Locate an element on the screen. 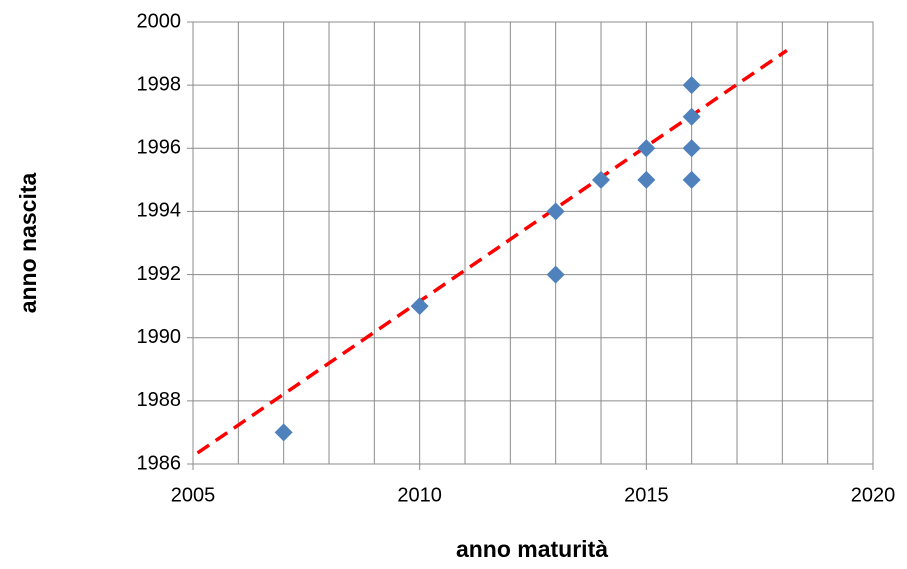 The width and height of the screenshot is (907, 569). x-axis-label: anno maturità is located at coordinates (532, 549).